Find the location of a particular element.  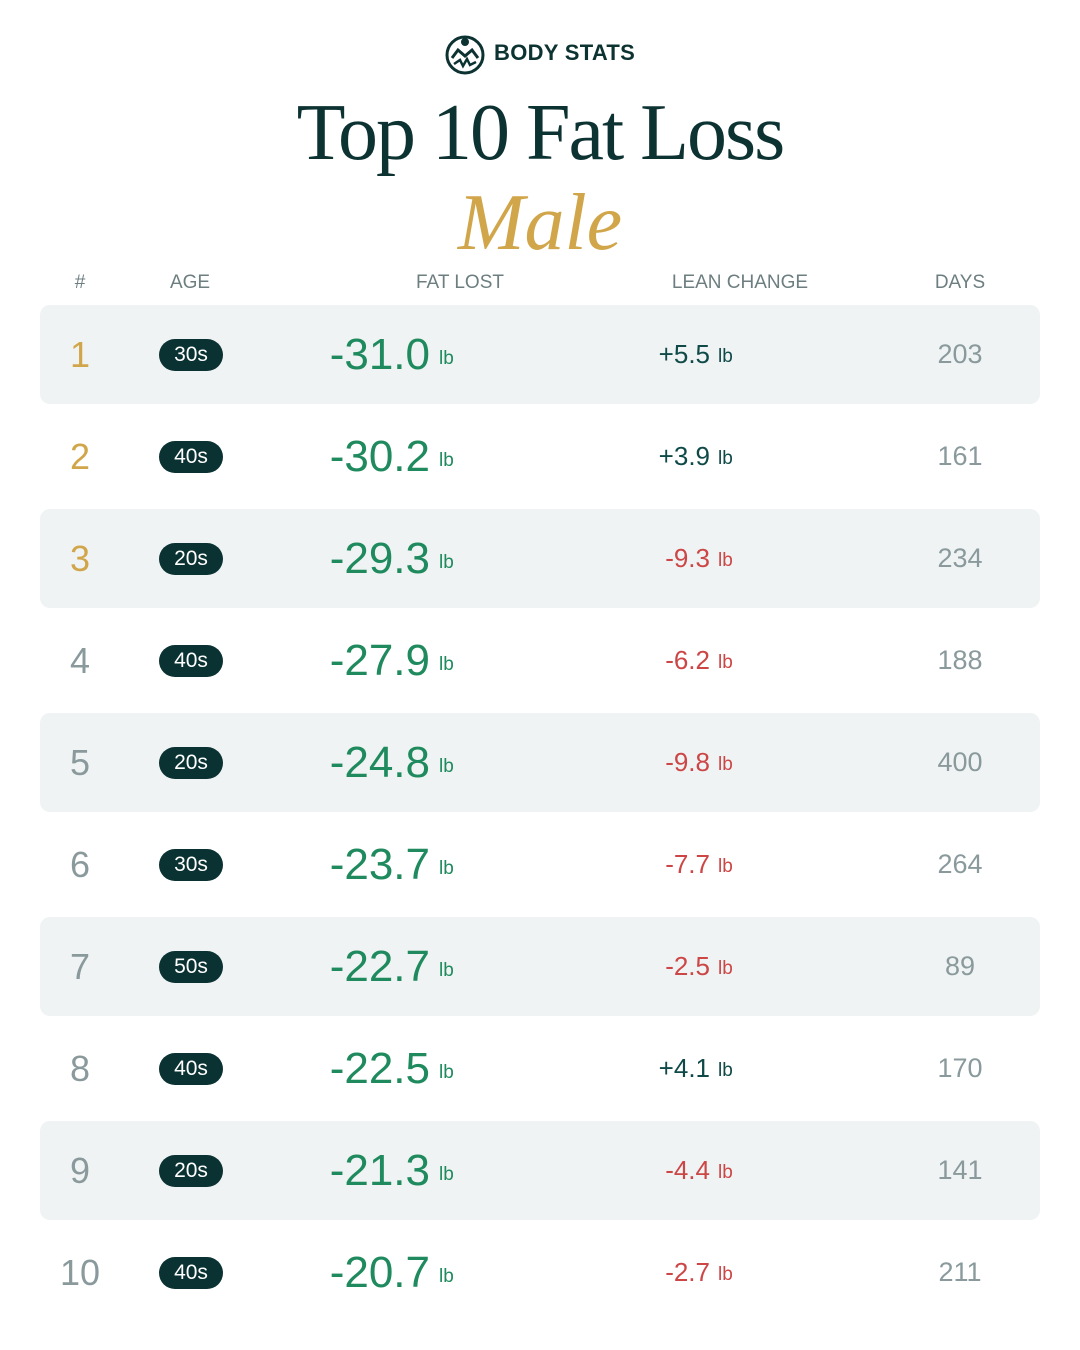

column-header: DAYS is located at coordinates (960, 282).